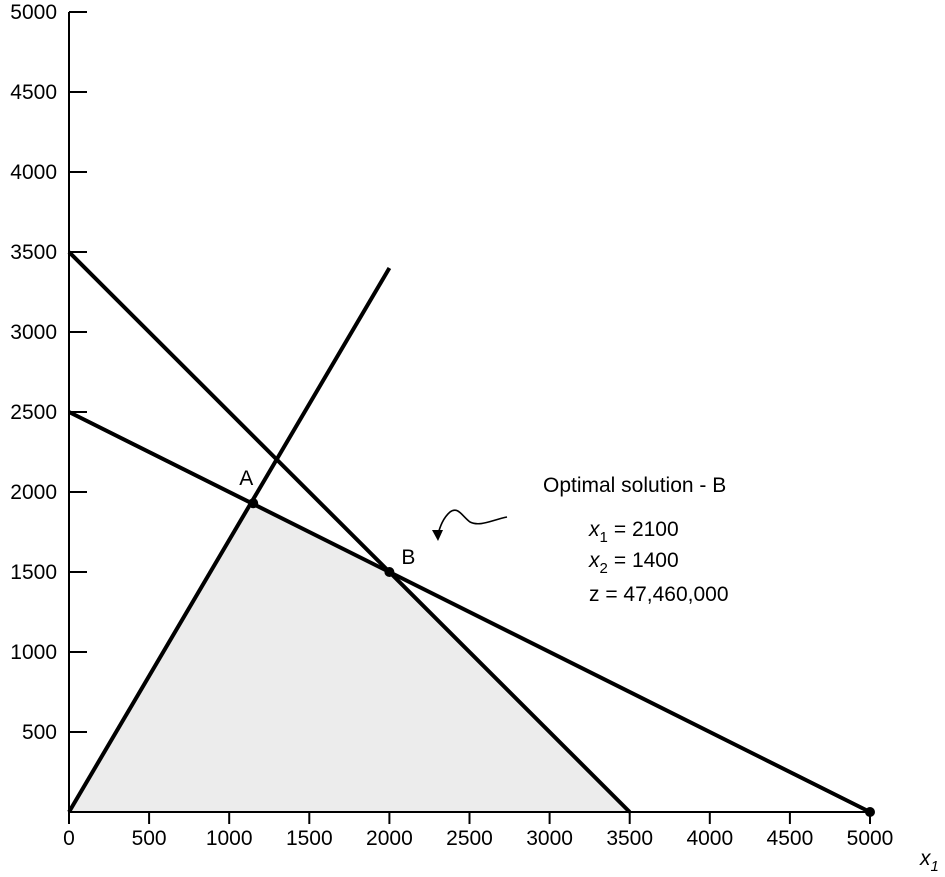 The width and height of the screenshot is (945, 877). What do you see at coordinates (469, 838) in the screenshot?
I see `x-tick-label: 2500` at bounding box center [469, 838].